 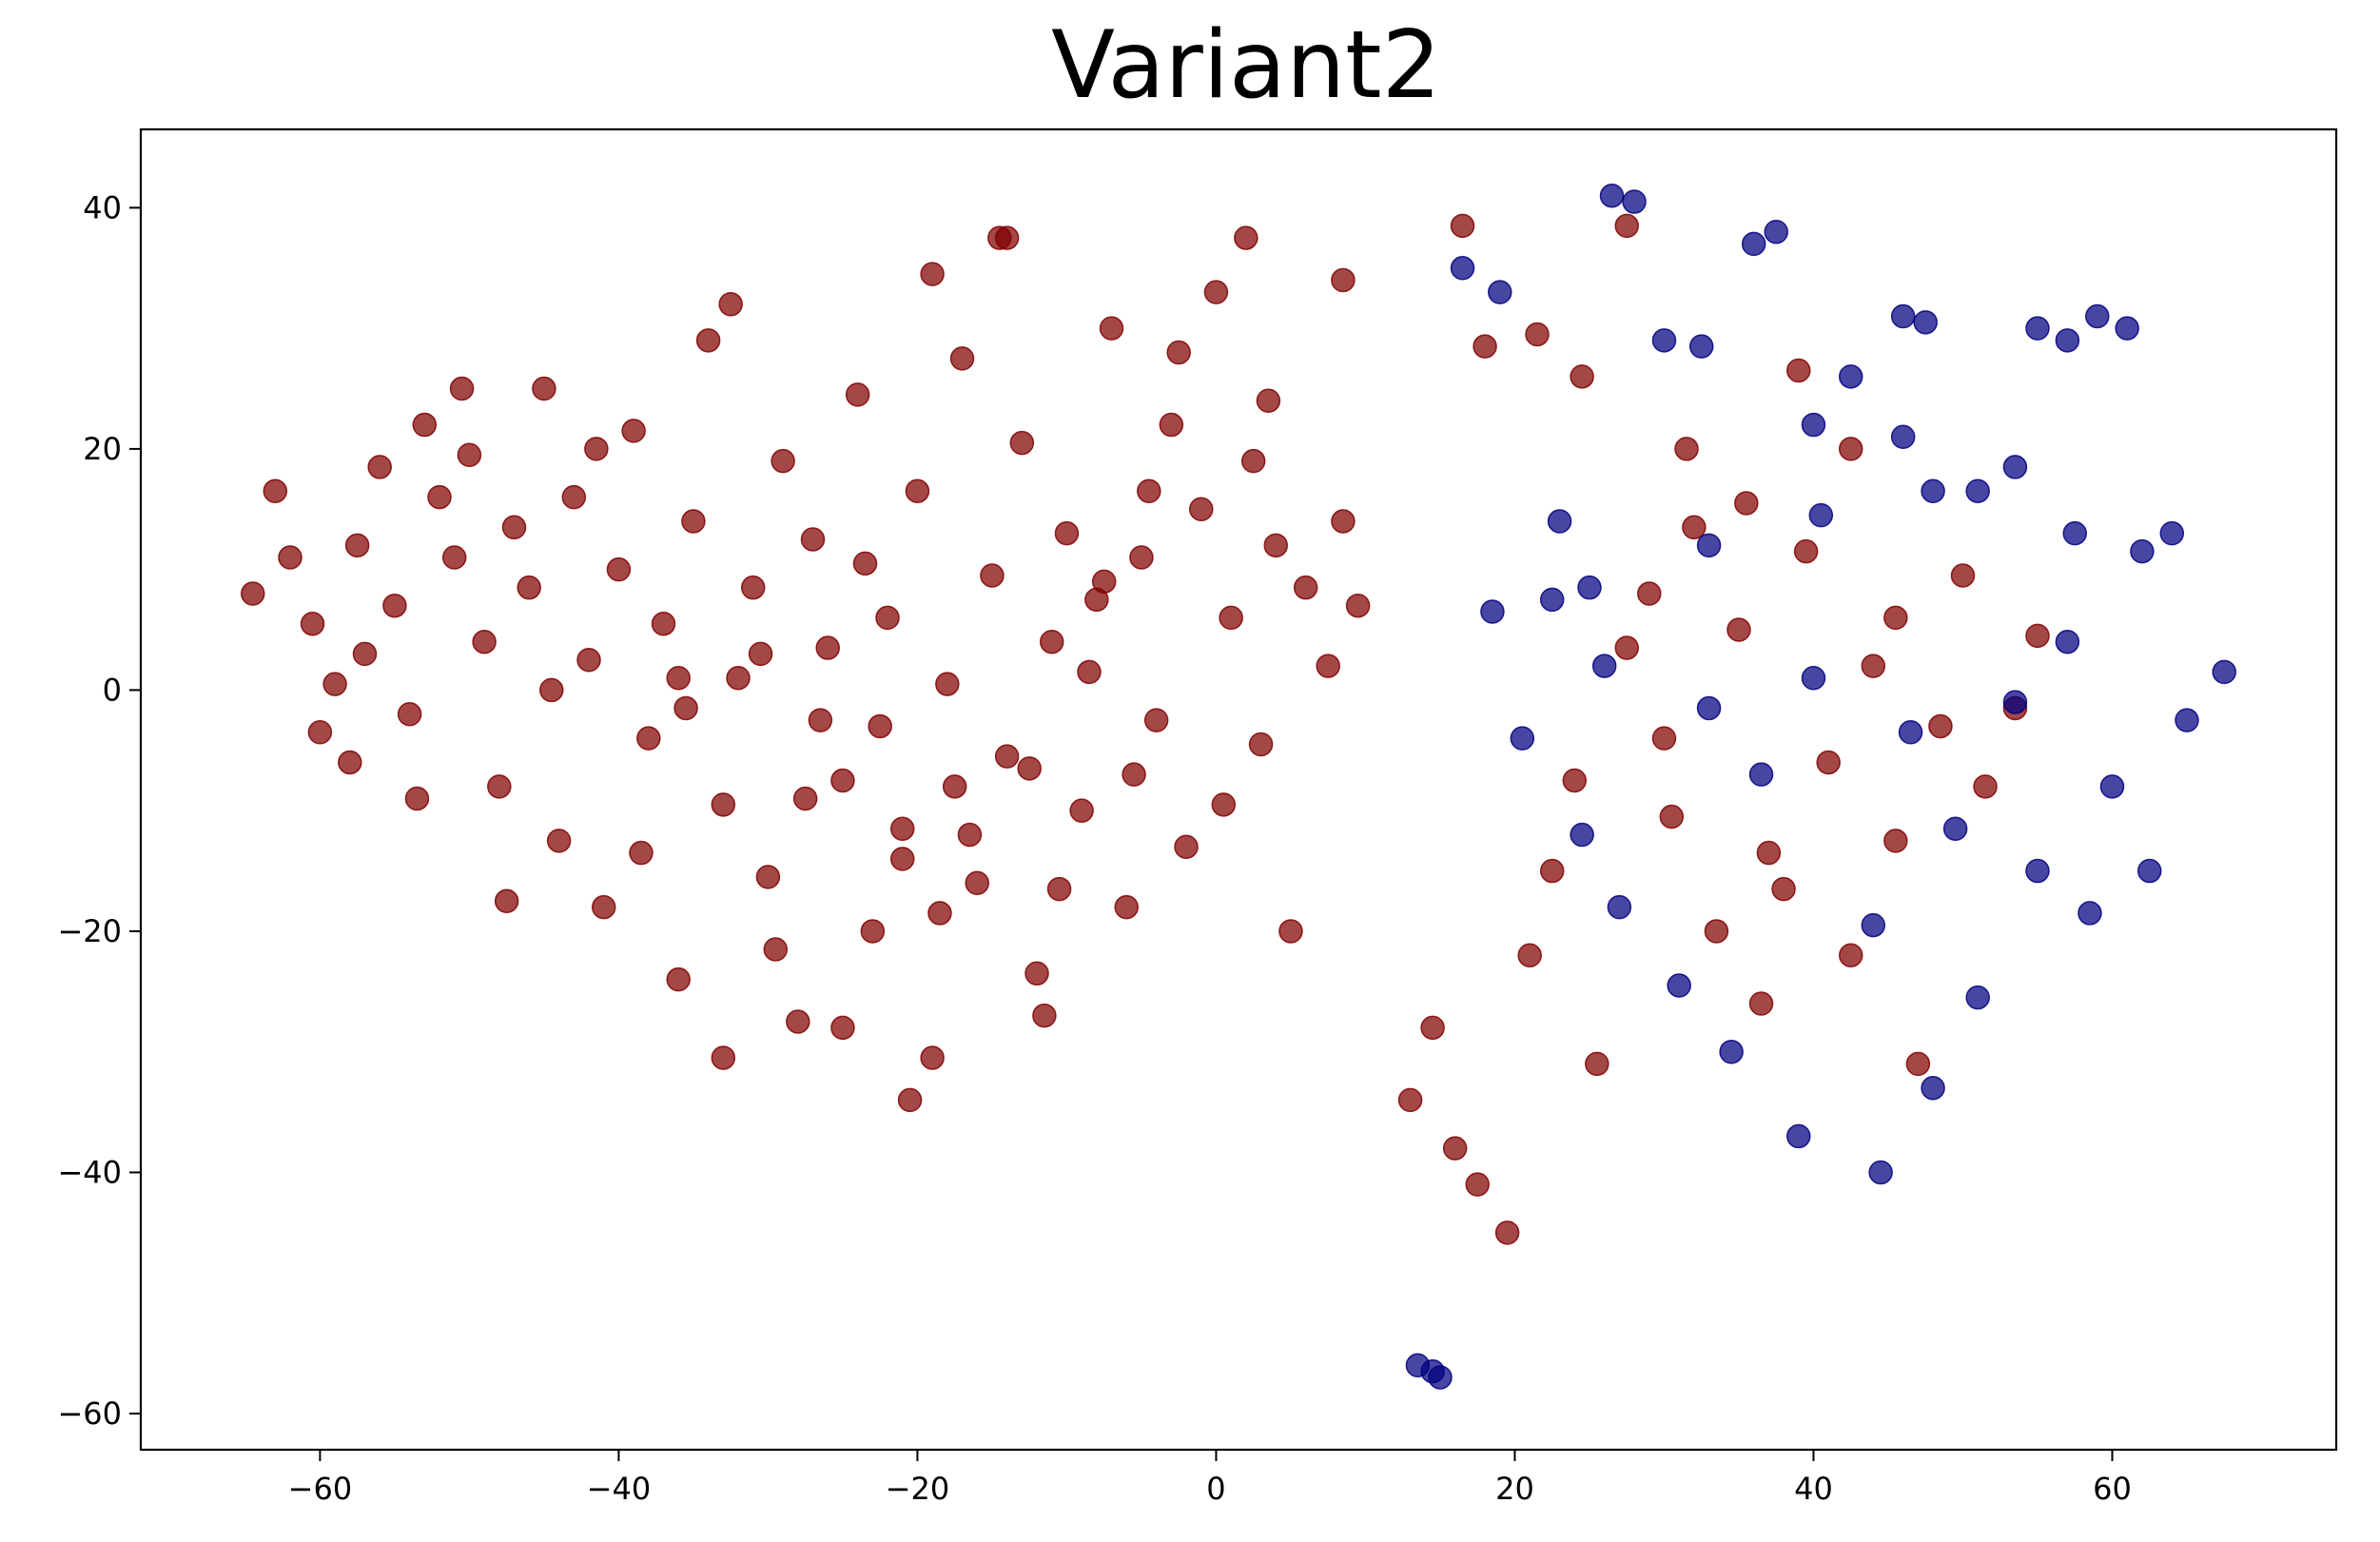 What do you see at coordinates (1215, 1489) in the screenshot?
I see `x-tick-label: 0` at bounding box center [1215, 1489].